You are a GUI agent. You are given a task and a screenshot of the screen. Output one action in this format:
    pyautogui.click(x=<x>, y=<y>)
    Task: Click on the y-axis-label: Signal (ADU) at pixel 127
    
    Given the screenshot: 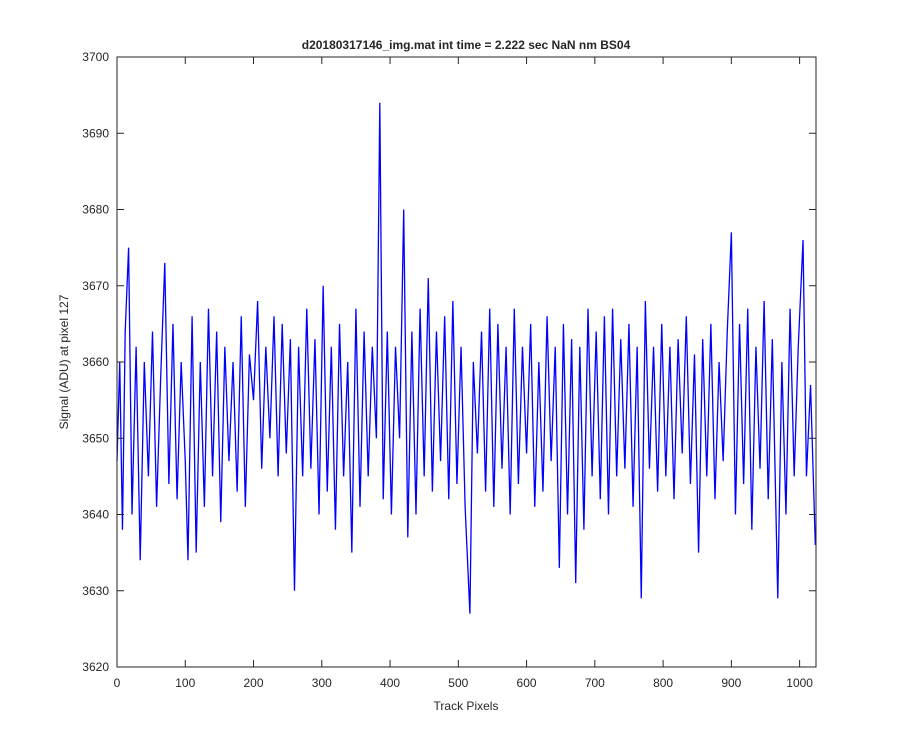 What is the action you would take?
    pyautogui.click(x=64, y=361)
    